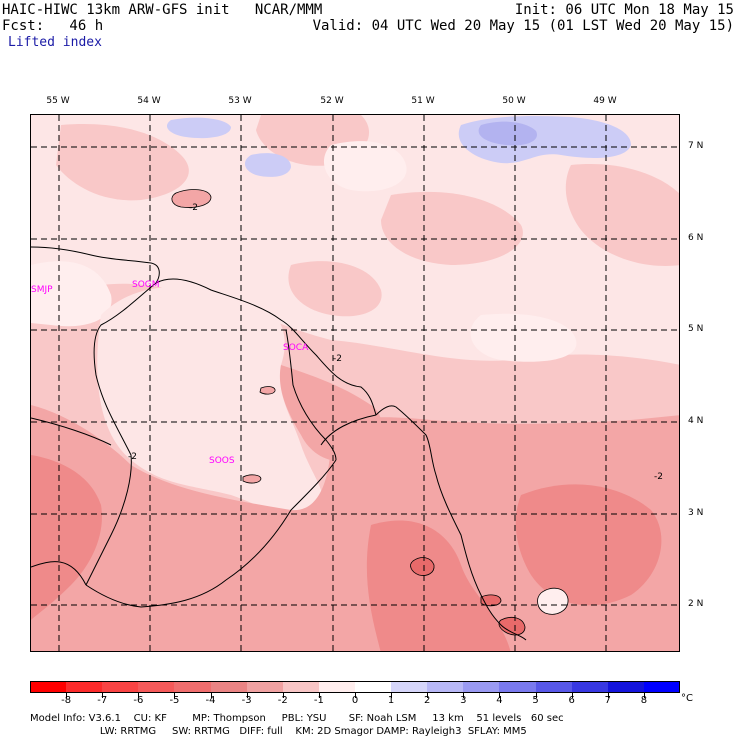 The width and height of the screenshot is (740, 740). Describe the element at coordinates (658, 477) in the screenshot. I see `contour-label-4: -2` at that location.